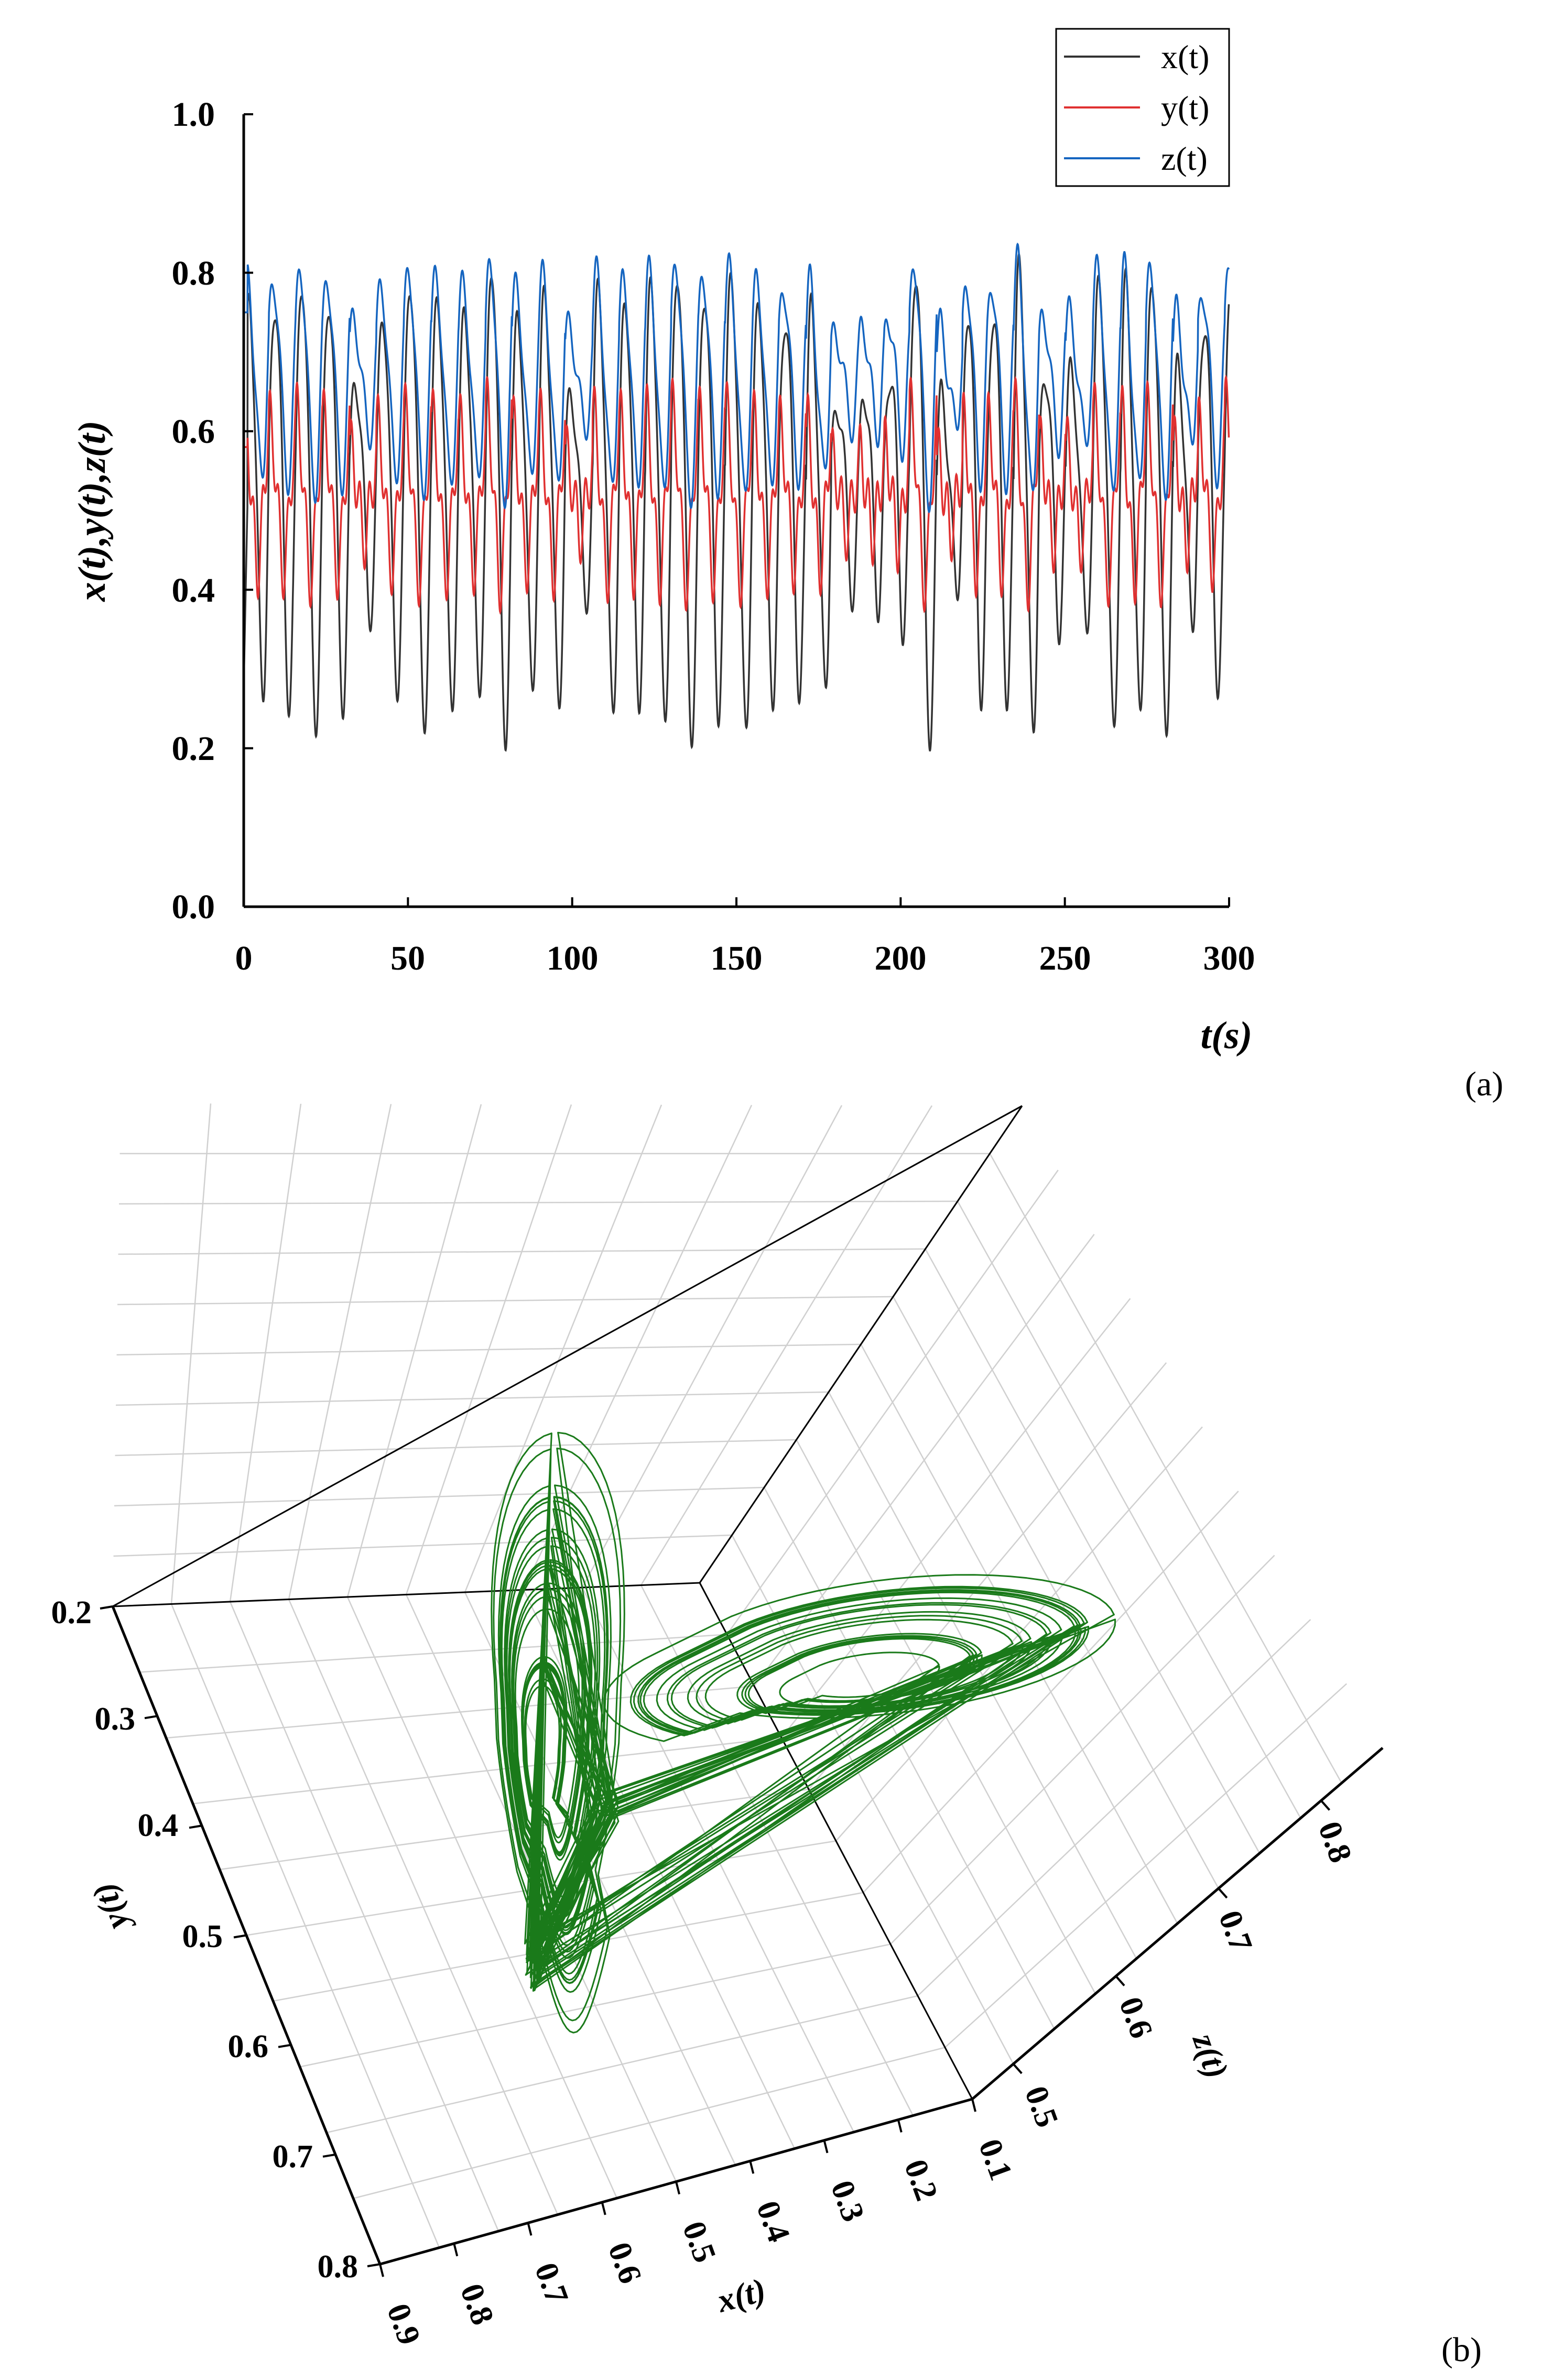  I want to click on x-tick-label: 250, so click(1065, 958).